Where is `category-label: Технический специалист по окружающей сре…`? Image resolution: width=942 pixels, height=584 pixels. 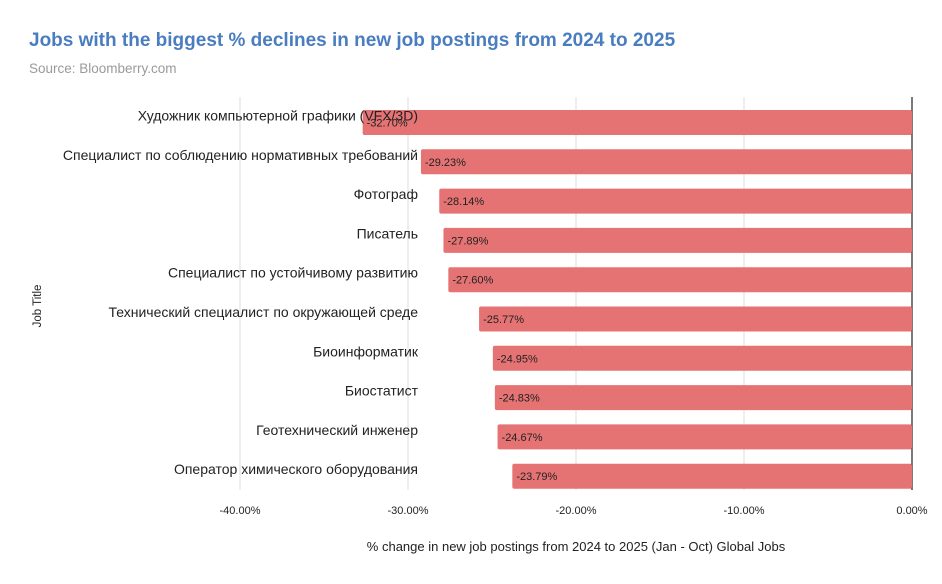
category-label: Технический специалист по окружающей сре… is located at coordinates (264, 312).